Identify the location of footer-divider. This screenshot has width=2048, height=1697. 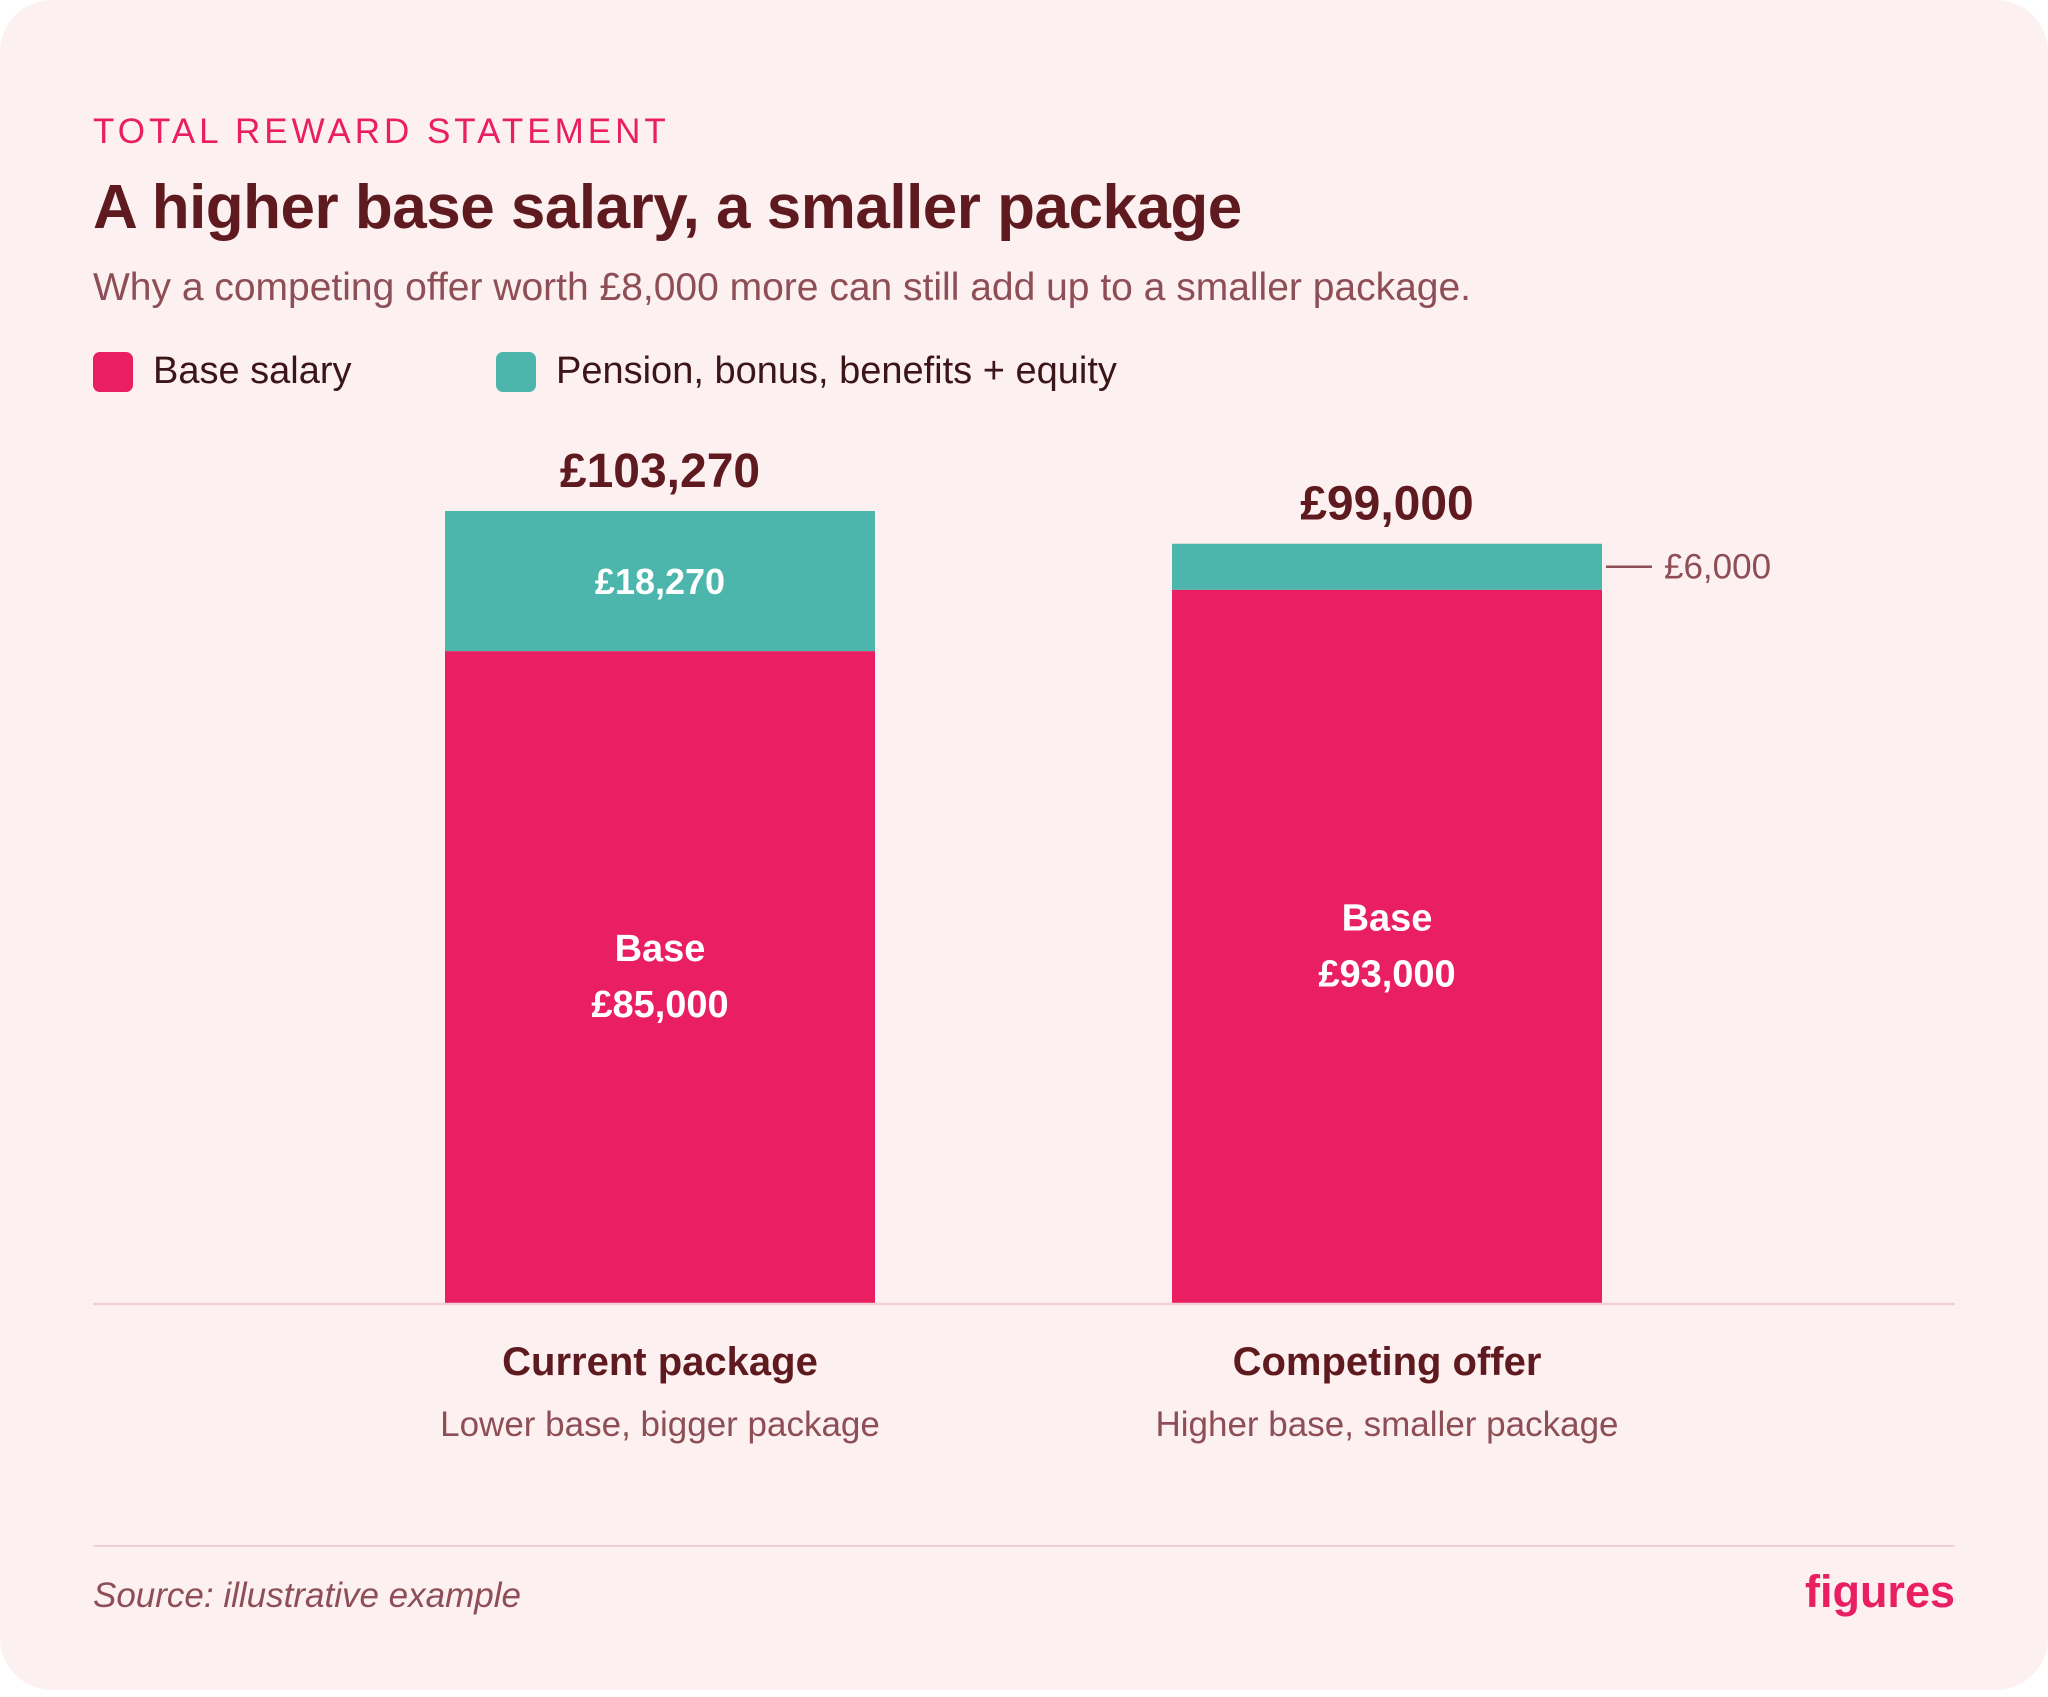
(1024, 1546).